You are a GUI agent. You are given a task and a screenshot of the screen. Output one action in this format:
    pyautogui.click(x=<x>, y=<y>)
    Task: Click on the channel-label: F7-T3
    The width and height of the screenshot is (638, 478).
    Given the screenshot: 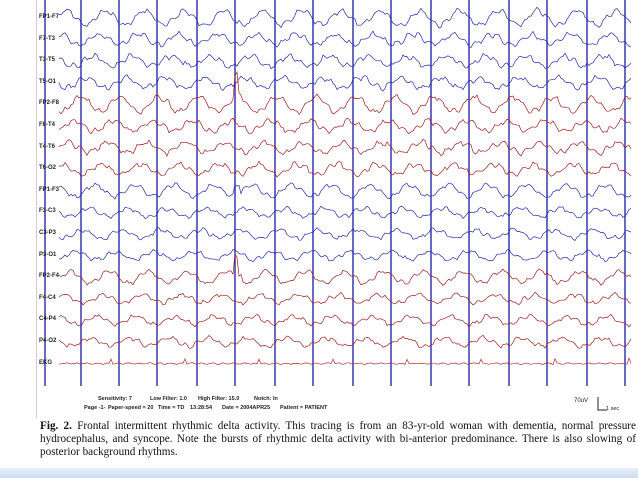 What is the action you would take?
    pyautogui.click(x=47, y=38)
    